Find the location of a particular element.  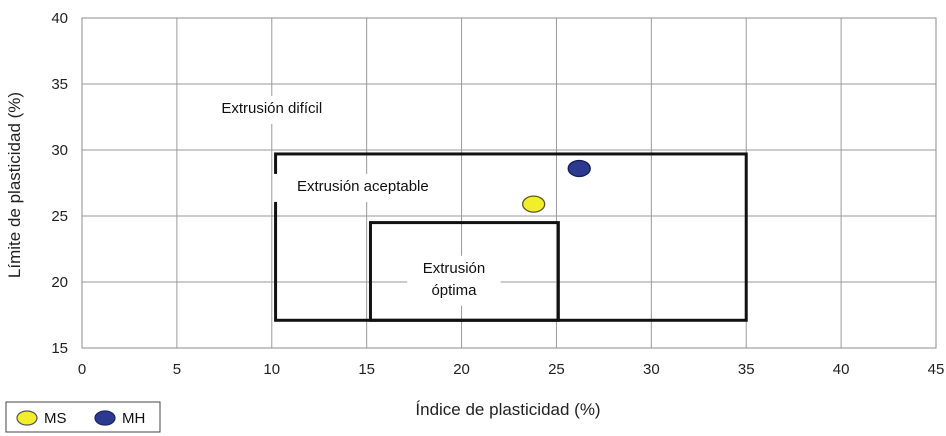

y-tick-label: 15 is located at coordinates (59, 348).